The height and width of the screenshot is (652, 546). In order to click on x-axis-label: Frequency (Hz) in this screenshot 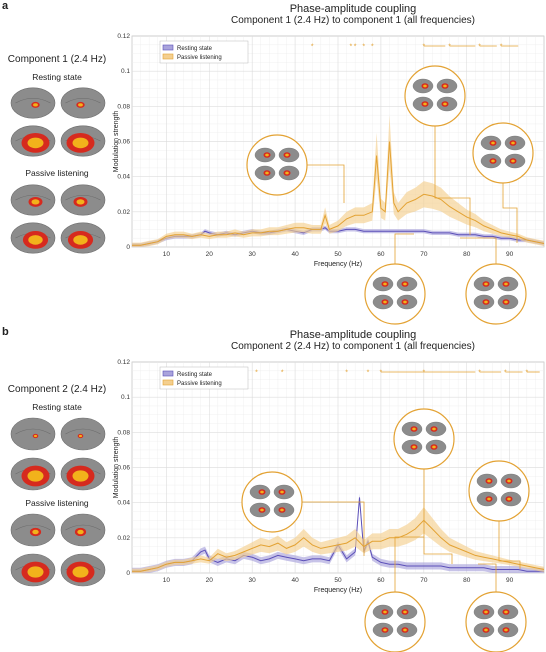, I will do `click(338, 264)`.